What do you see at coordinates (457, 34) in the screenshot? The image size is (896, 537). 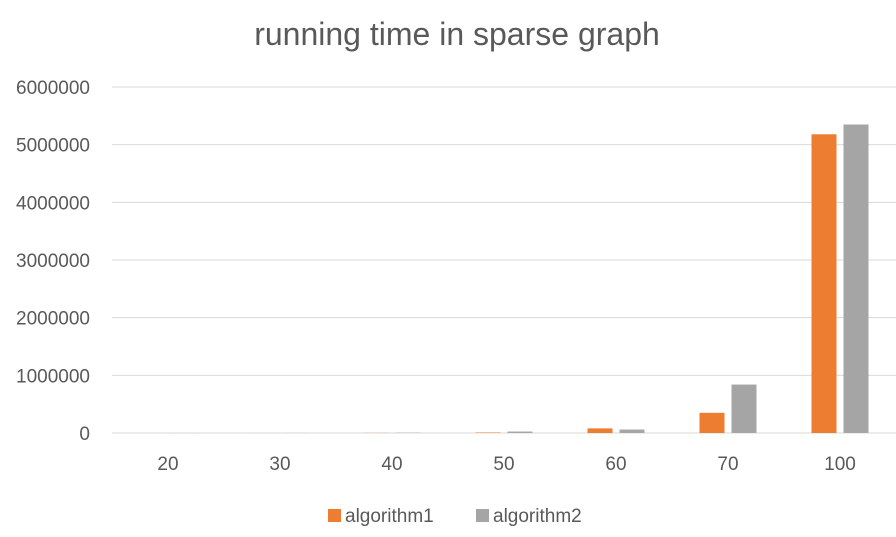 I see `chart-title: running time in sparse graph` at bounding box center [457, 34].